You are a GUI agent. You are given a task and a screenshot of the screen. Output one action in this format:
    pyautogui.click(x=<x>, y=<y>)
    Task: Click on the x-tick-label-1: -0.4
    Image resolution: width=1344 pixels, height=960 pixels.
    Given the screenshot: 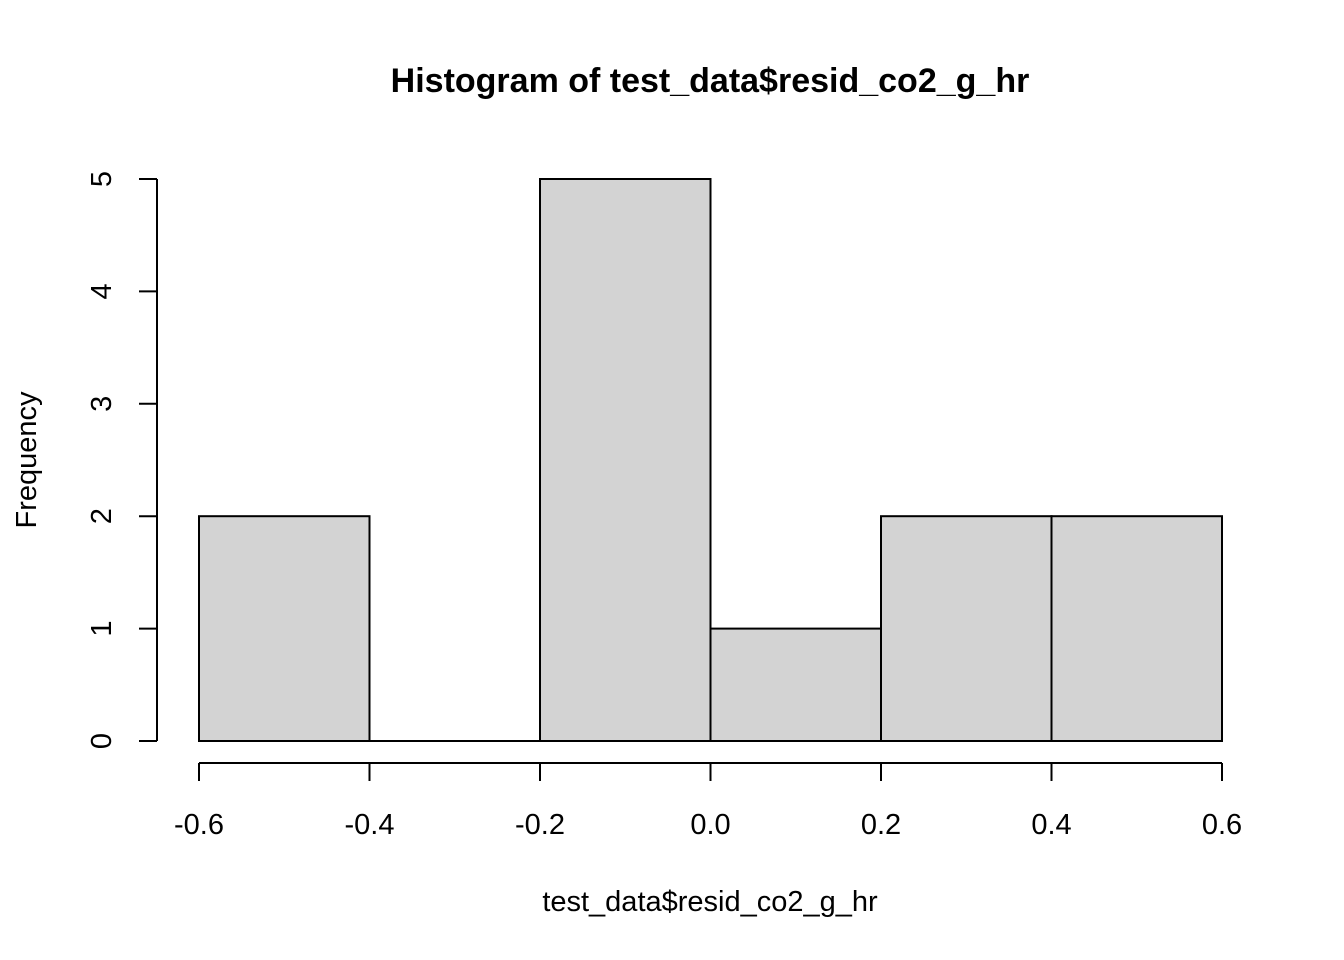 What is the action you would take?
    pyautogui.click(x=370, y=825)
    